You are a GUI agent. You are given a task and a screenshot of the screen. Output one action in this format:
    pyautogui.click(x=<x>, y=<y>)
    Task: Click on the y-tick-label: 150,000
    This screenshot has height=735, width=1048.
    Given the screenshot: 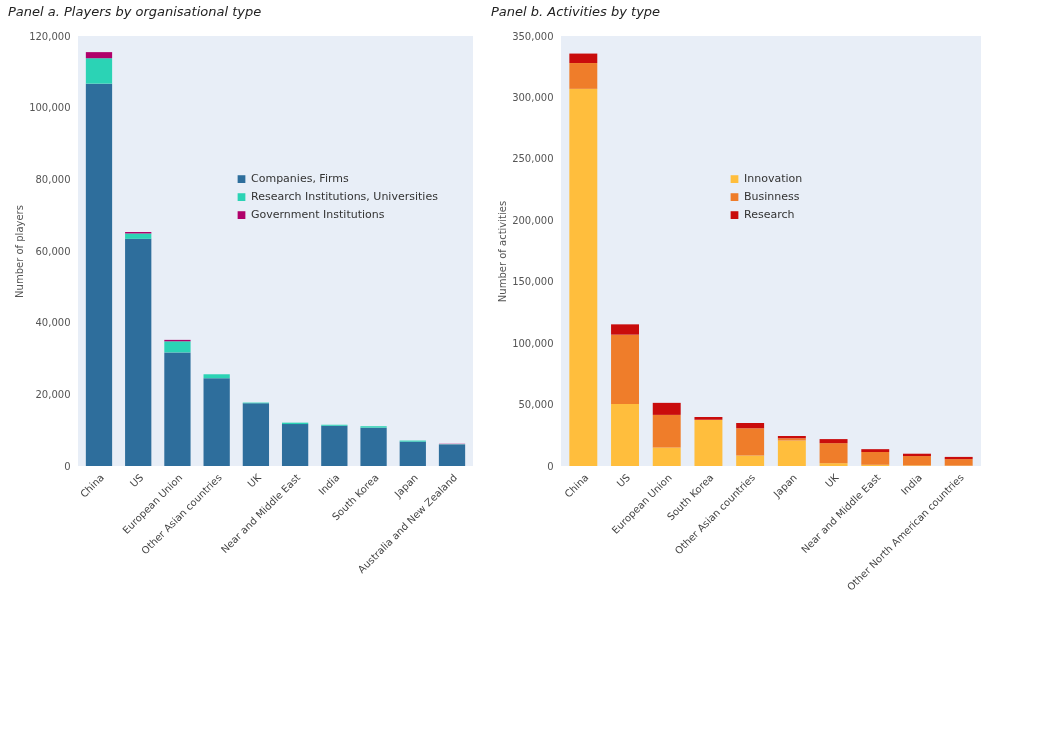 What is the action you would take?
    pyautogui.click(x=533, y=282)
    